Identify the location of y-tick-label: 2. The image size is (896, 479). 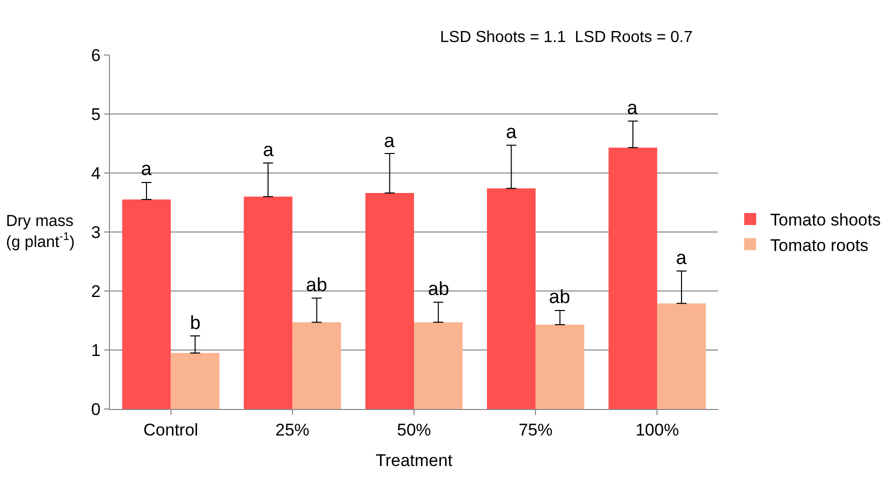
(96, 291).